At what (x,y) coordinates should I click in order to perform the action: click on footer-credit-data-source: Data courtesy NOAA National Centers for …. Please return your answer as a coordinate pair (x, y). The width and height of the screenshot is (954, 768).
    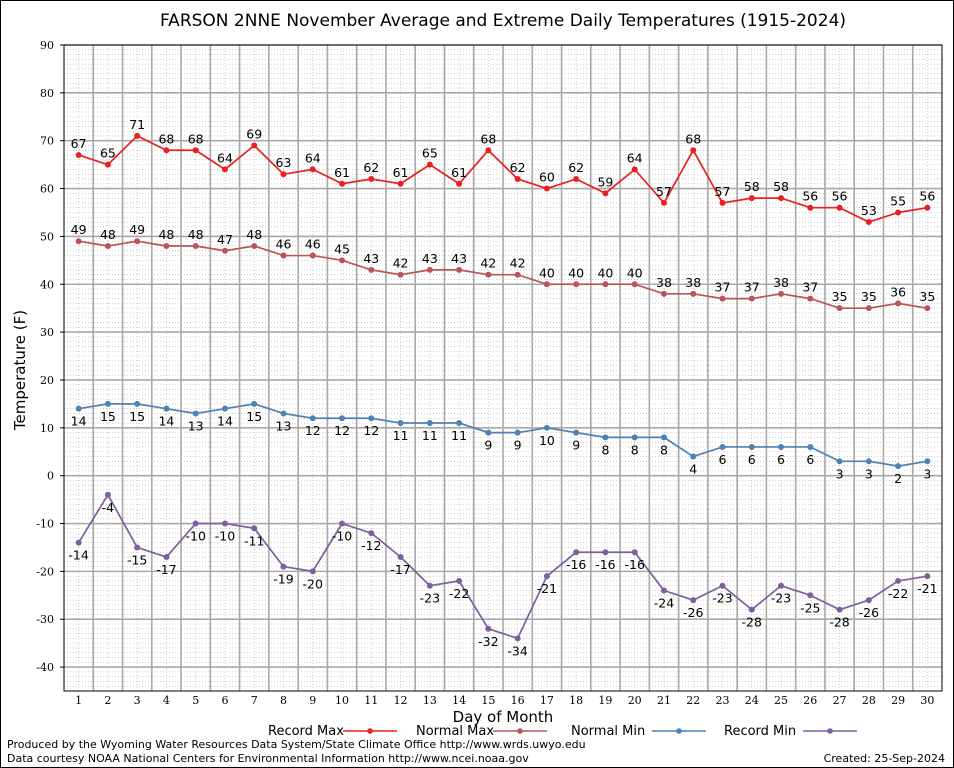
    Looking at the image, I should click on (268, 758).